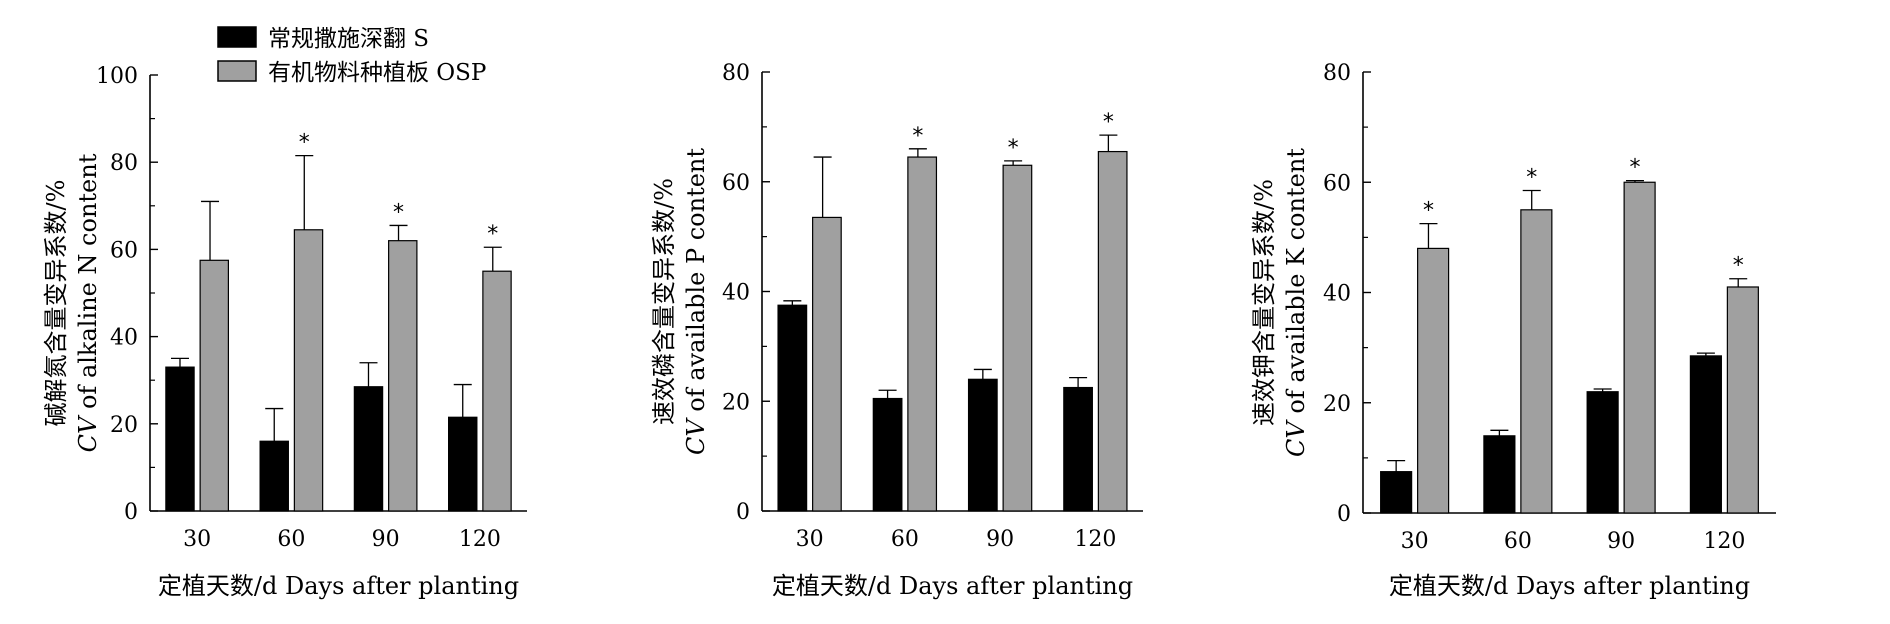  I want to click on y-axis-label-en: CV of available K content, so click(1296, 302).